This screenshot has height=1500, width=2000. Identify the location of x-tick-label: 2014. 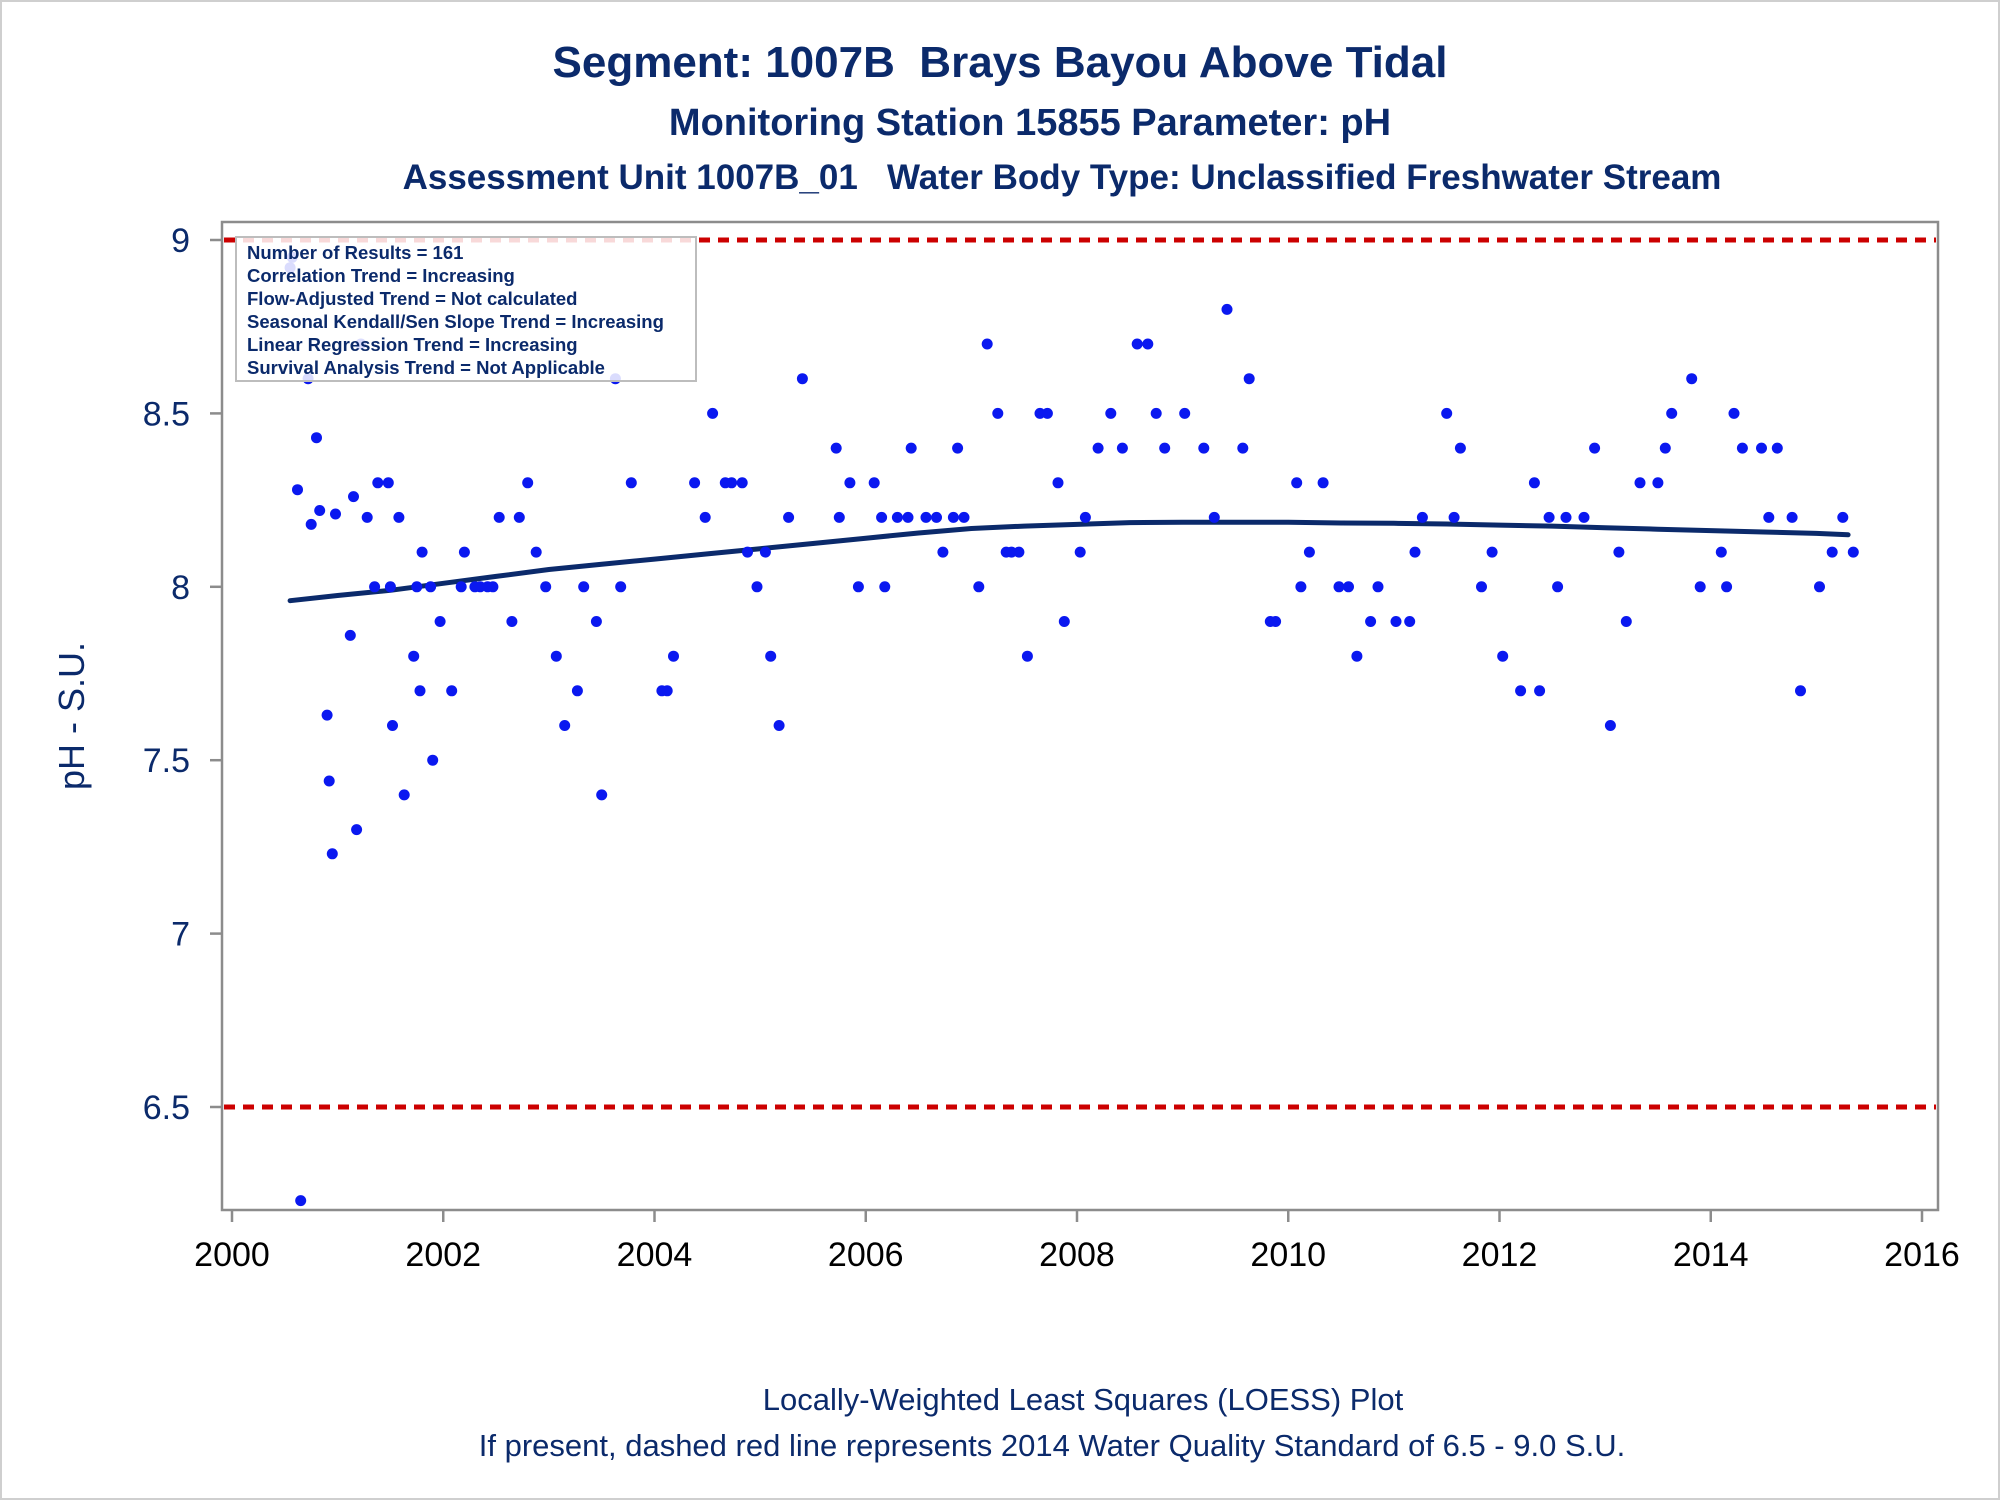
(1711, 1255).